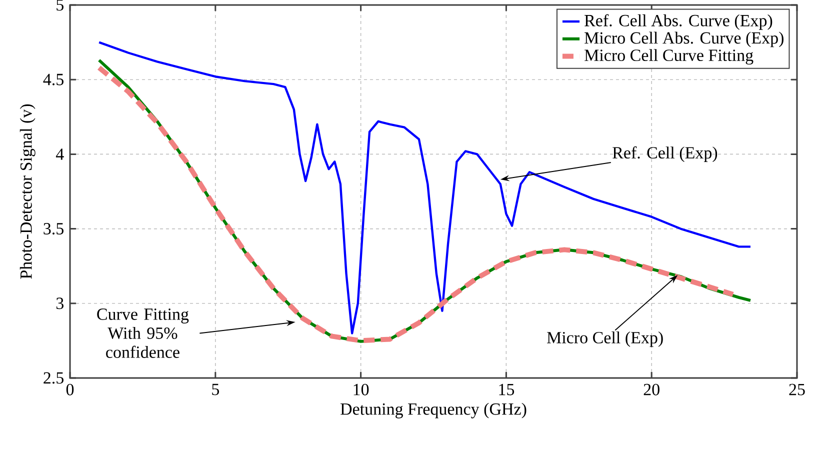  Describe the element at coordinates (54, 378) in the screenshot. I see `y-tick-label: 2.5` at that location.